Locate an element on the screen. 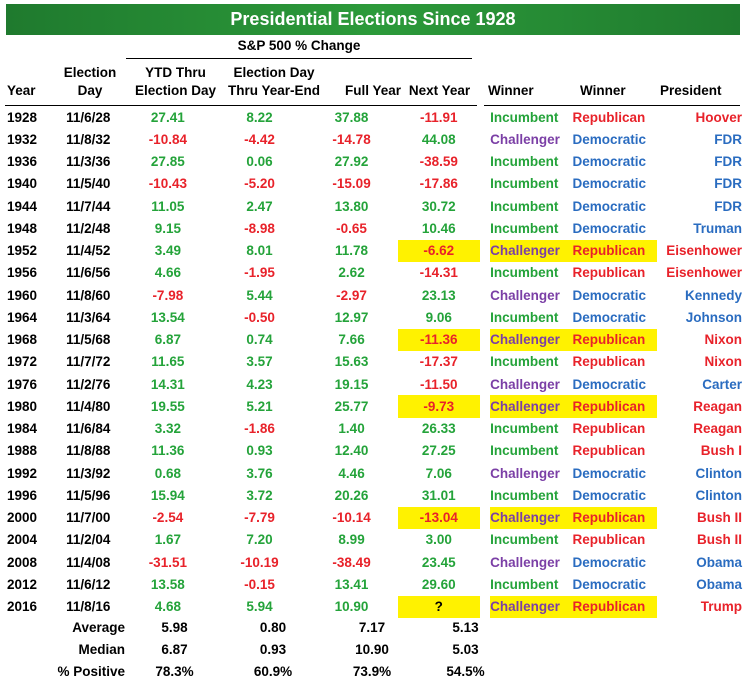  summary-ed: 0.80 is located at coordinates (273, 627).